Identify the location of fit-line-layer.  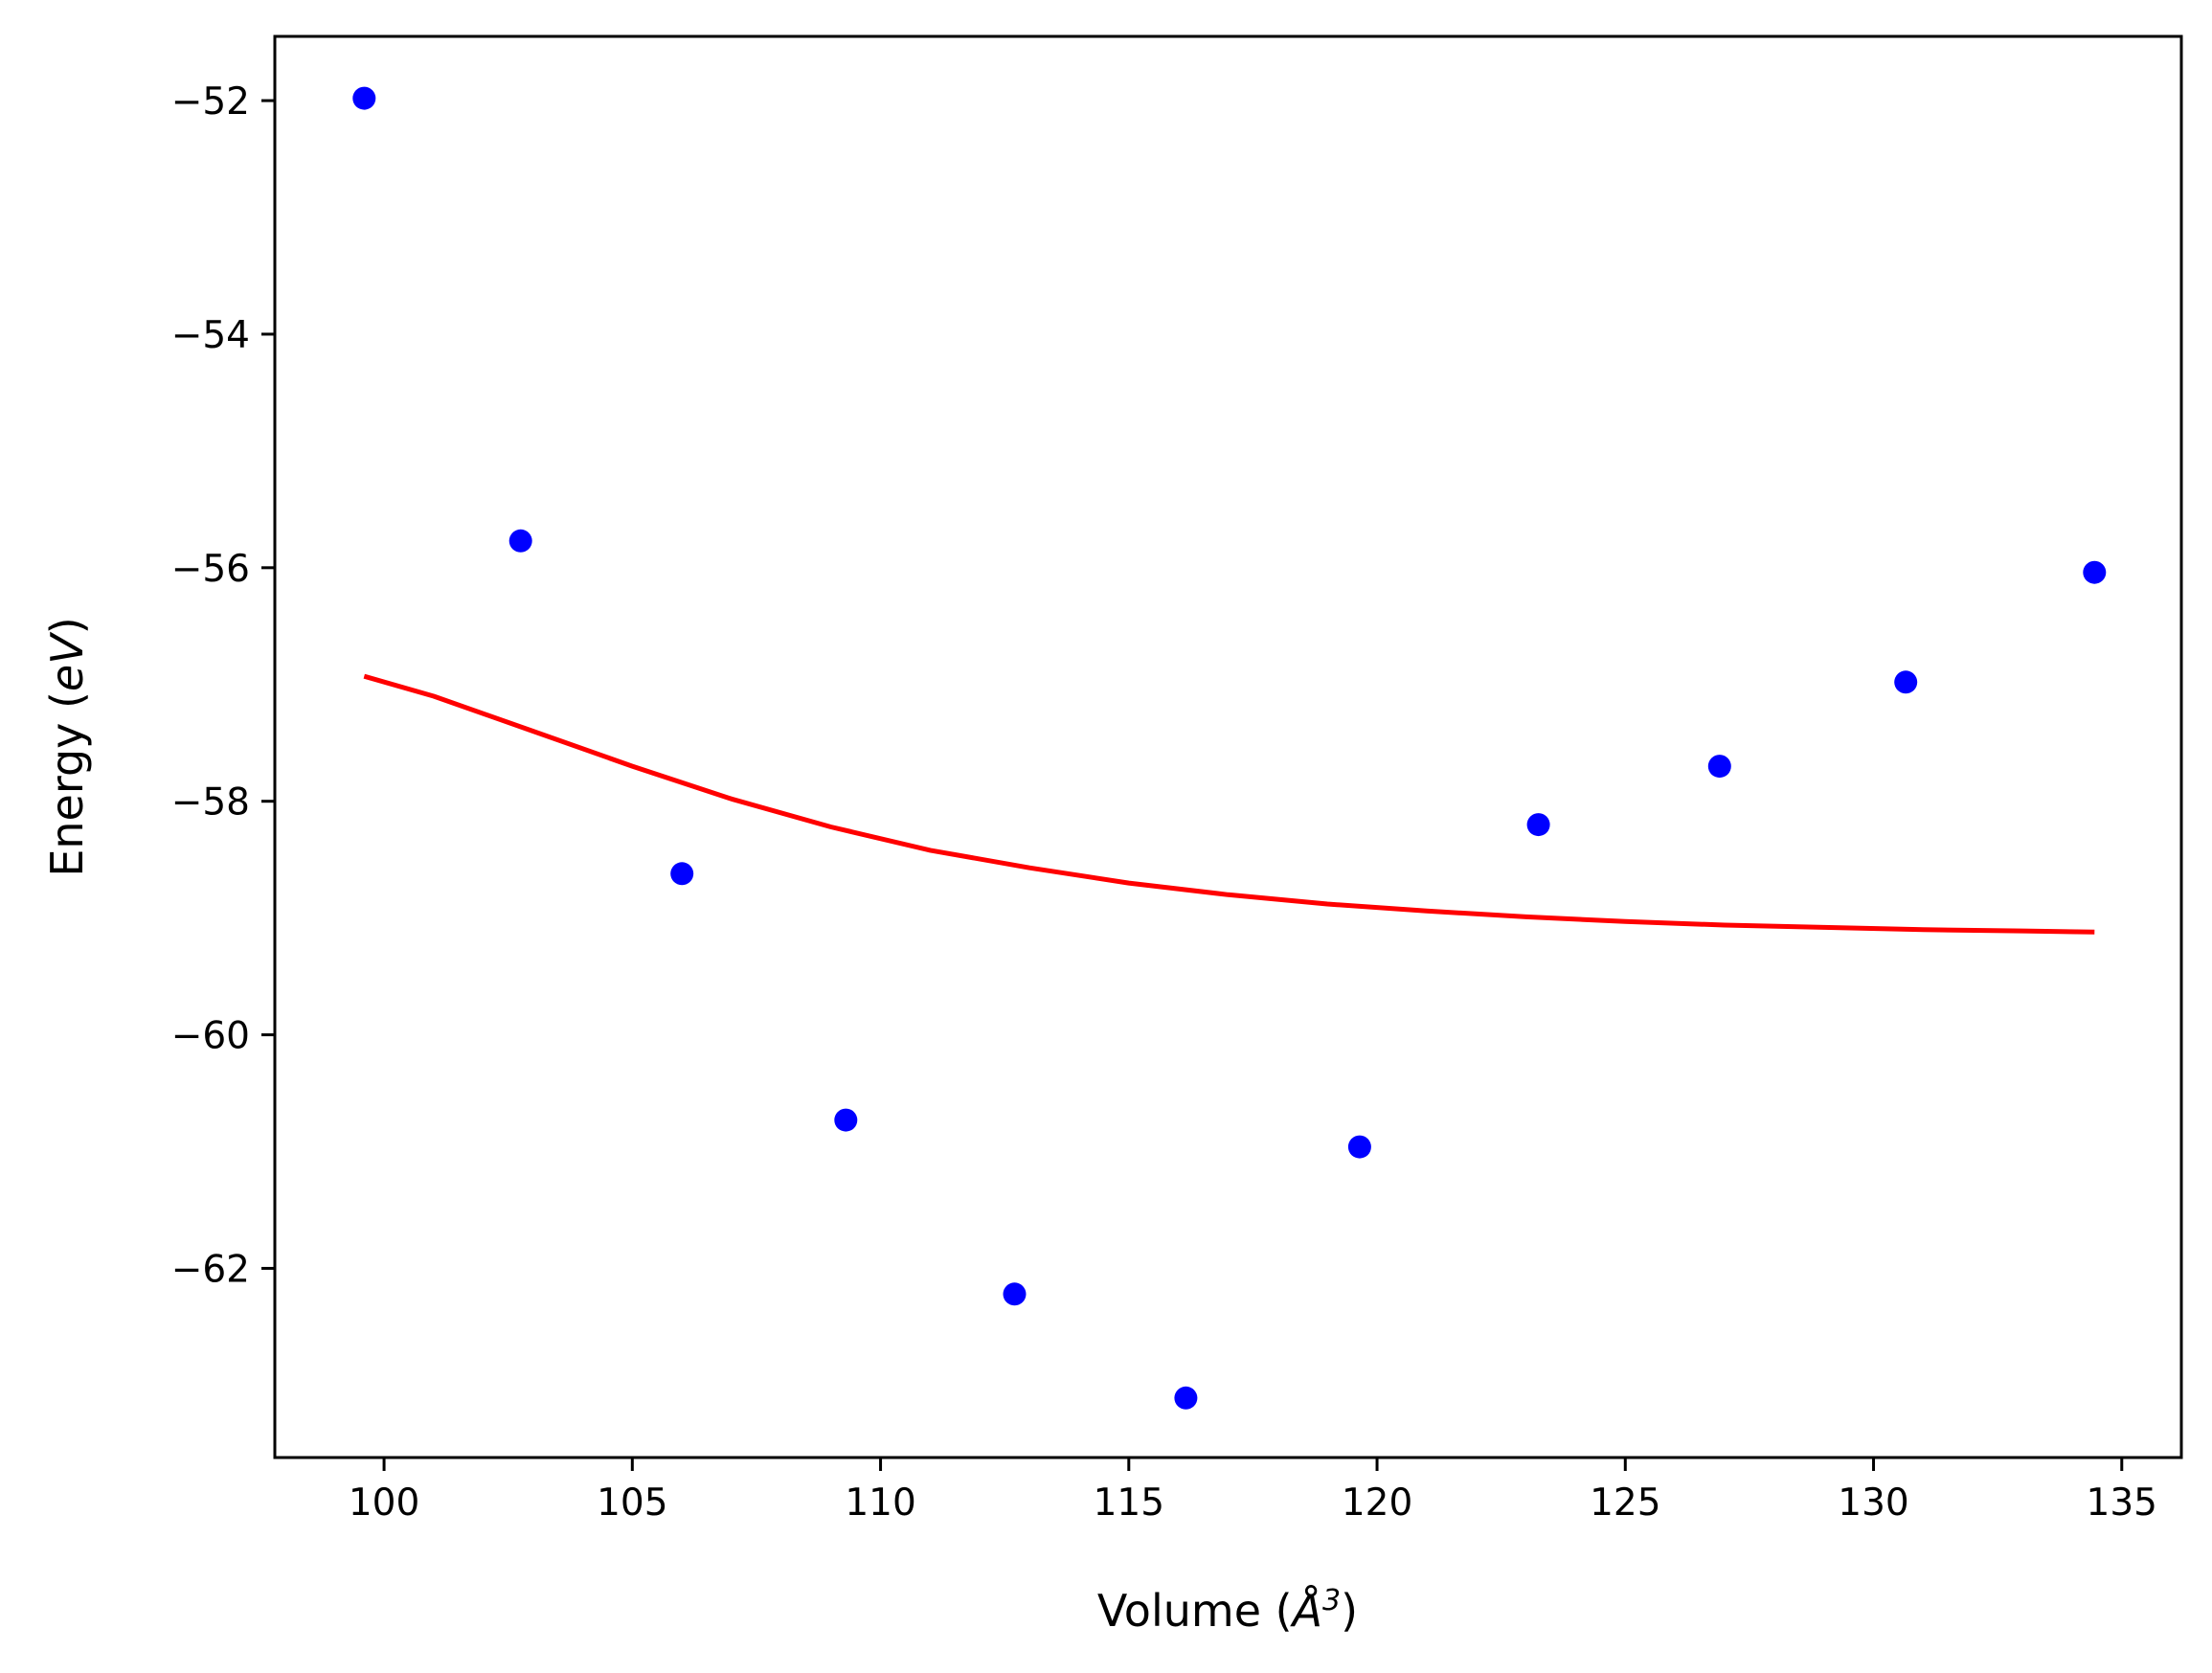
(1229, 804).